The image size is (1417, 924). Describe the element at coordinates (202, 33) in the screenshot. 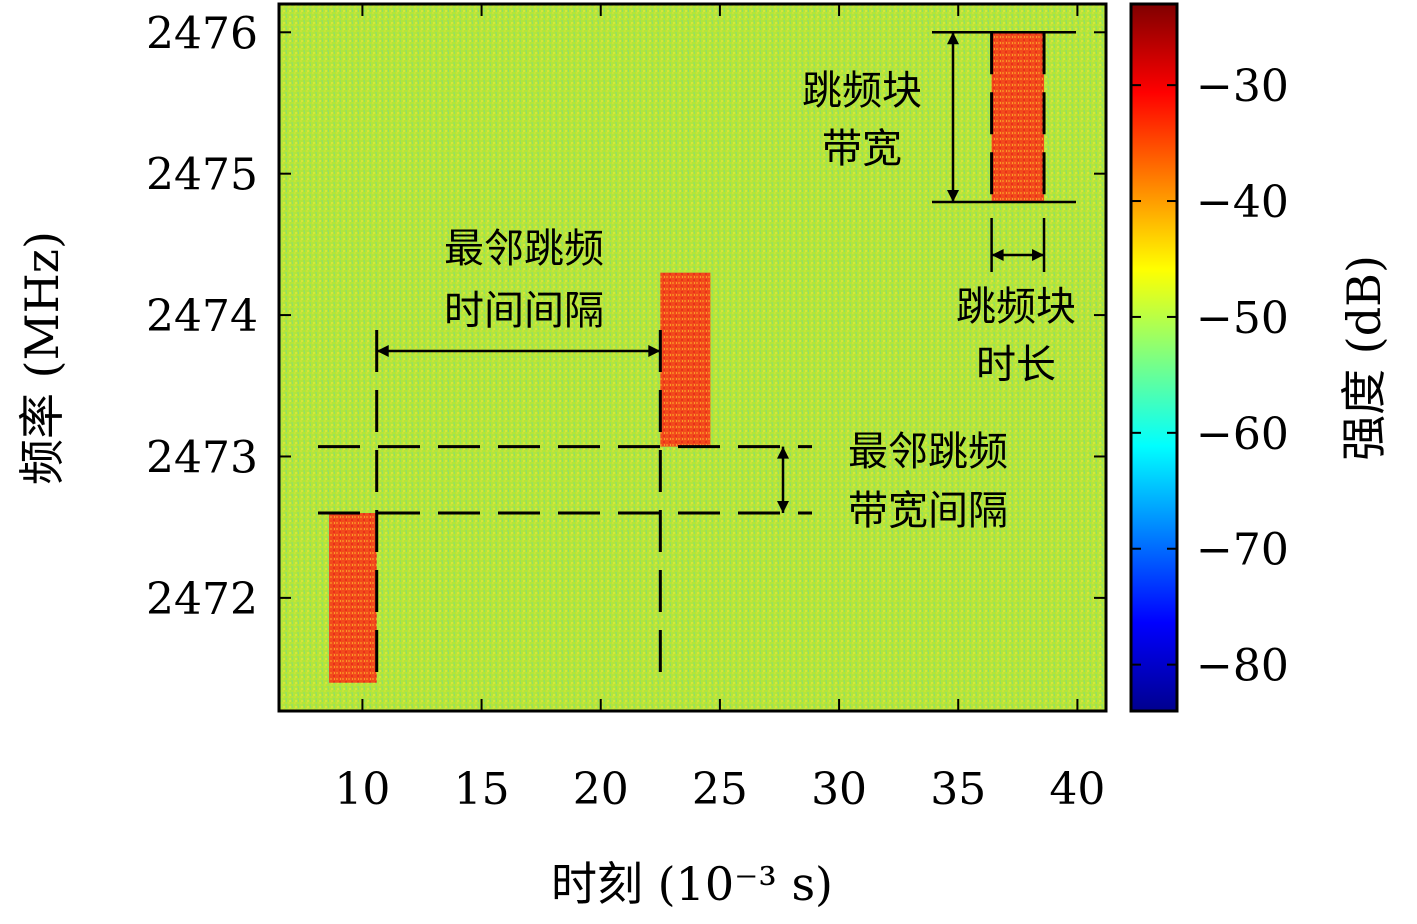

I see `y-tick-label: 2476` at that location.